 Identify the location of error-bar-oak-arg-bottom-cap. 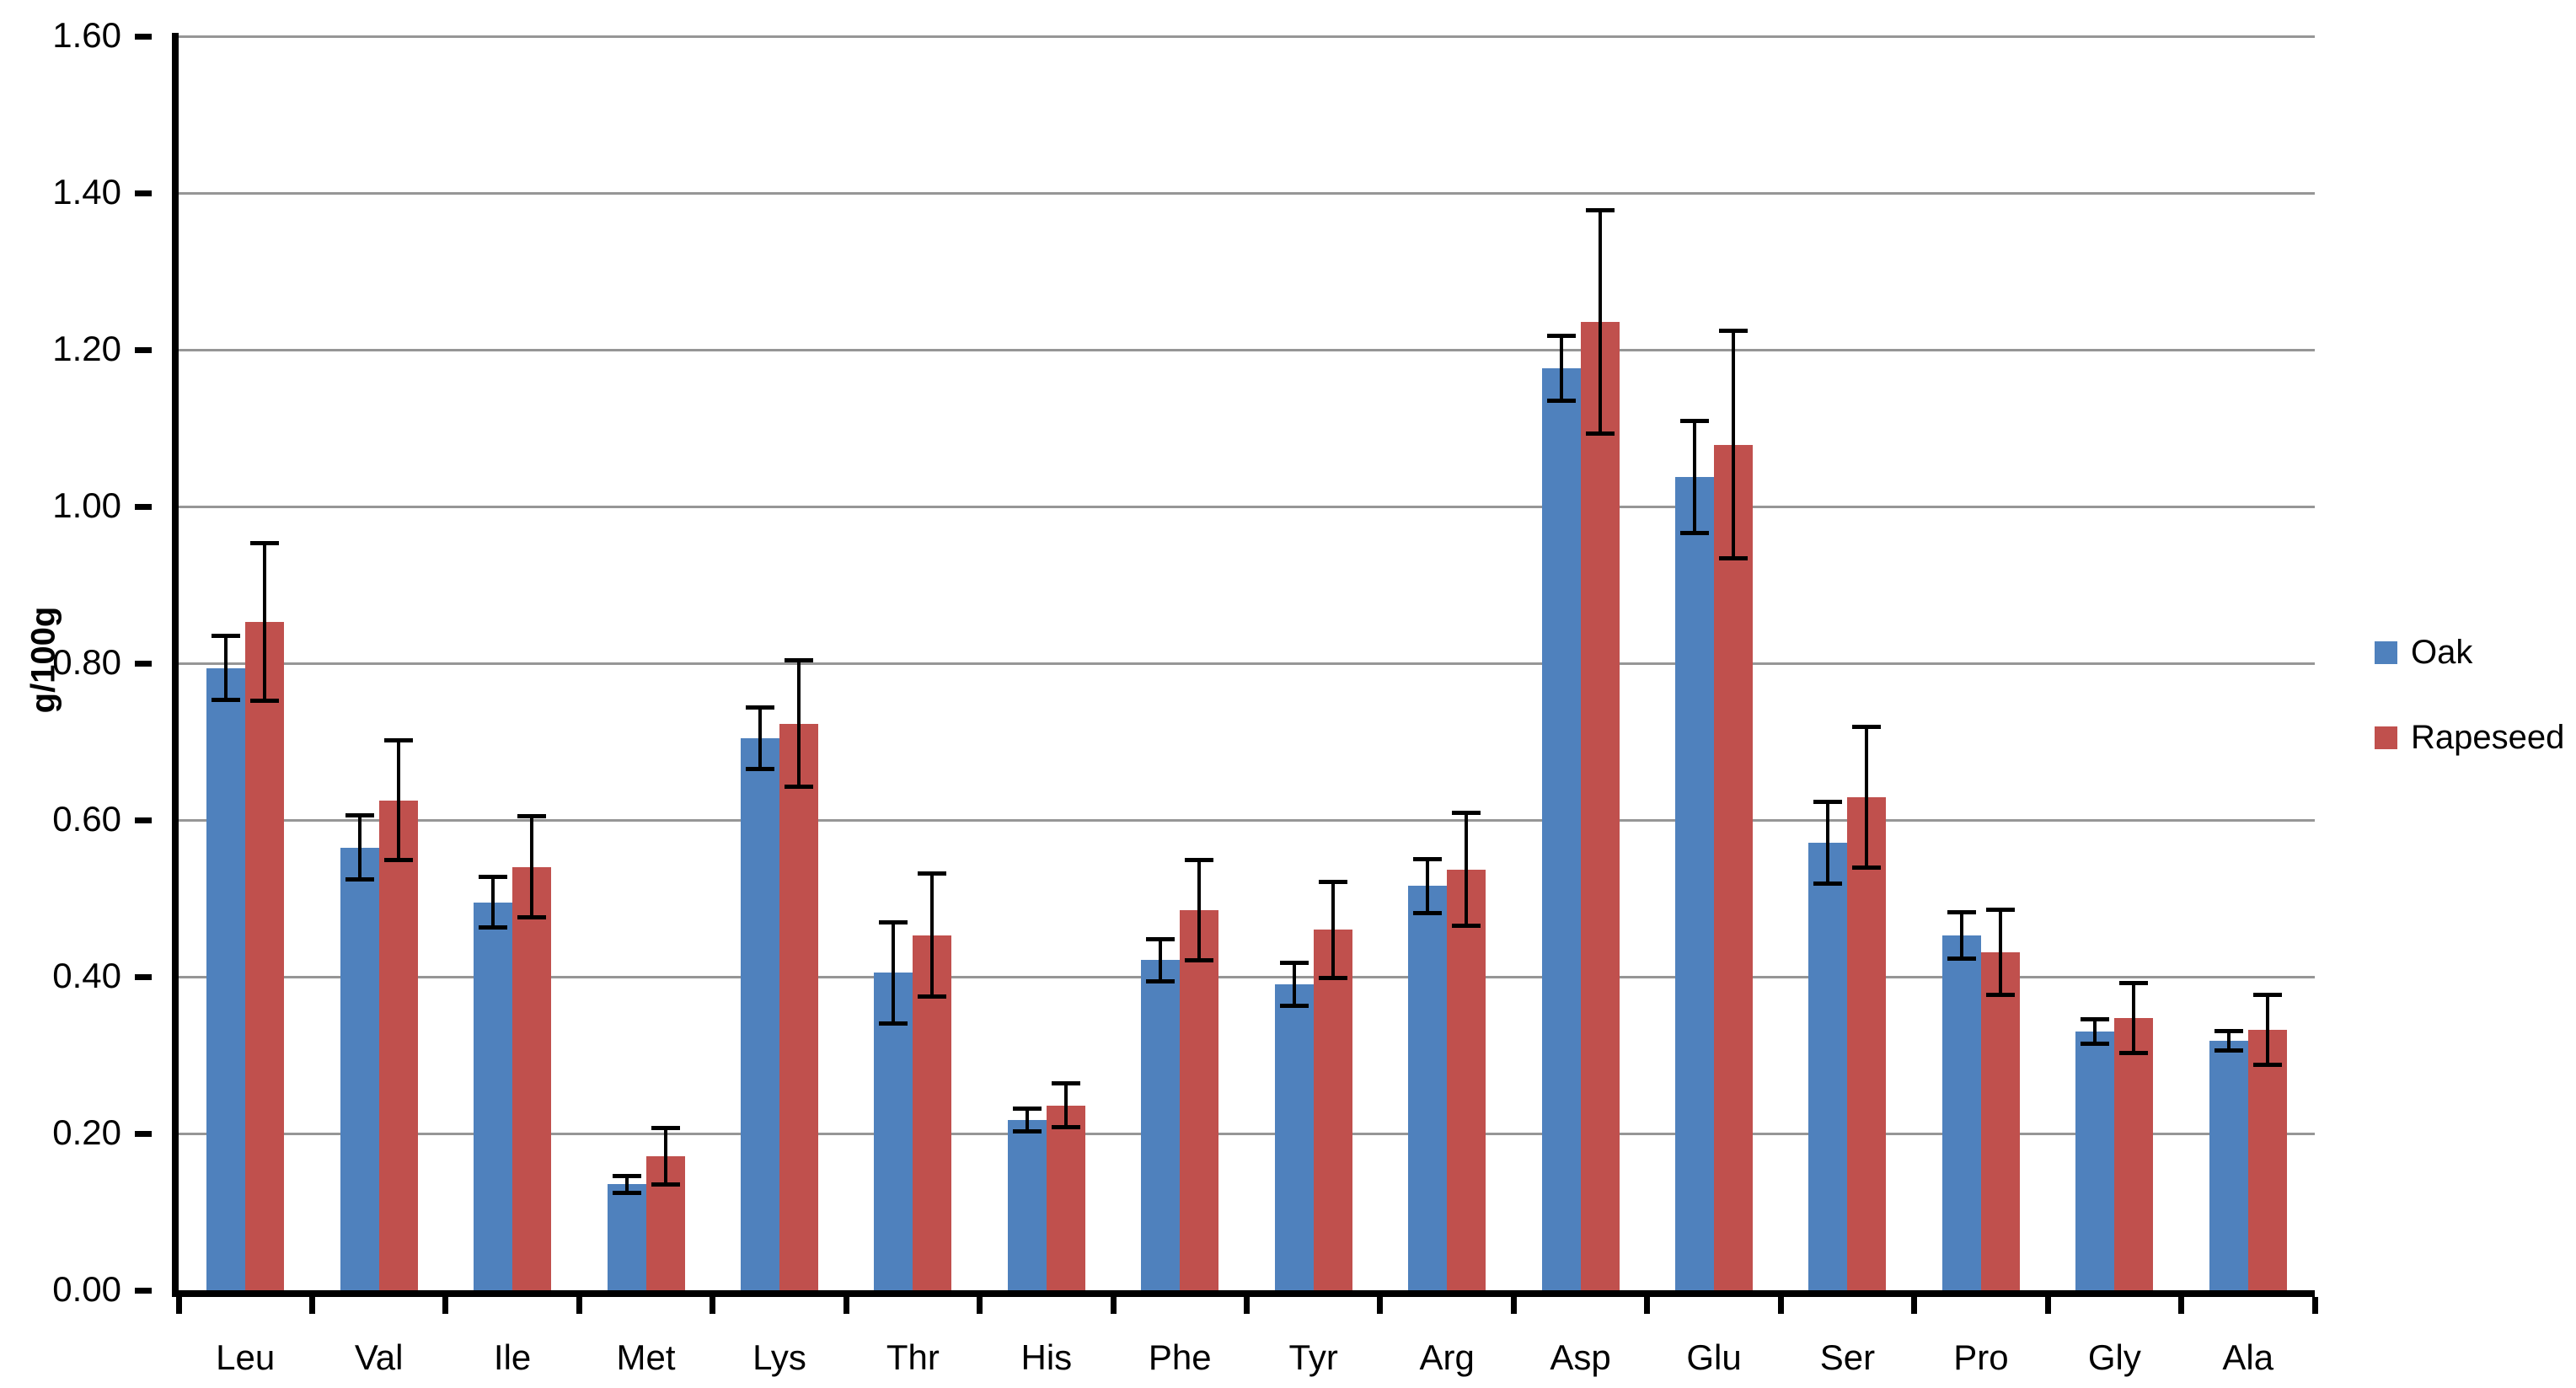
(1428, 913).